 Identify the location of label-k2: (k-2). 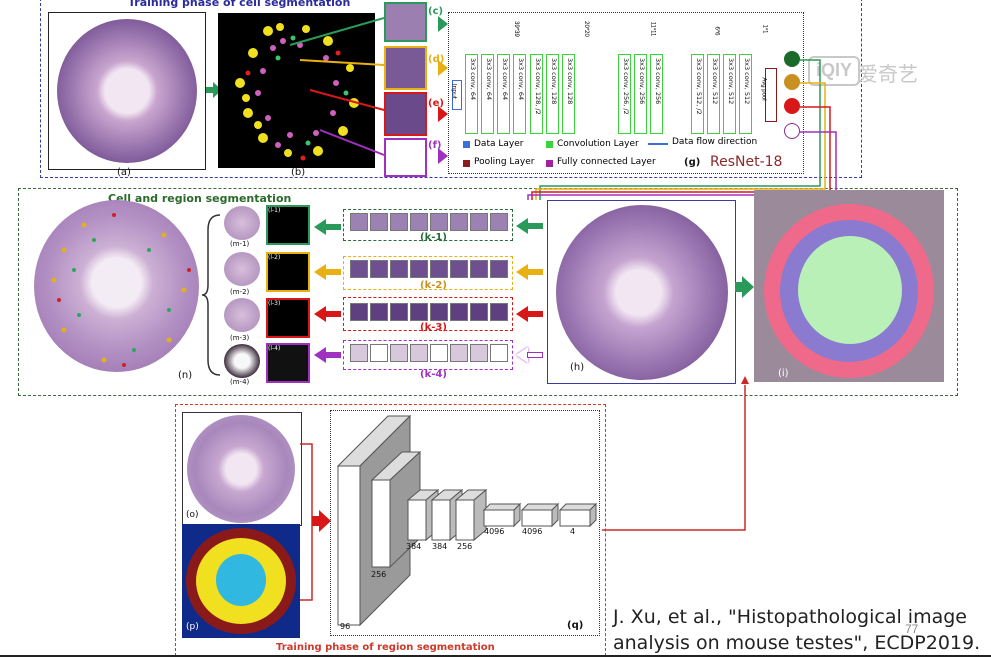
(433, 285).